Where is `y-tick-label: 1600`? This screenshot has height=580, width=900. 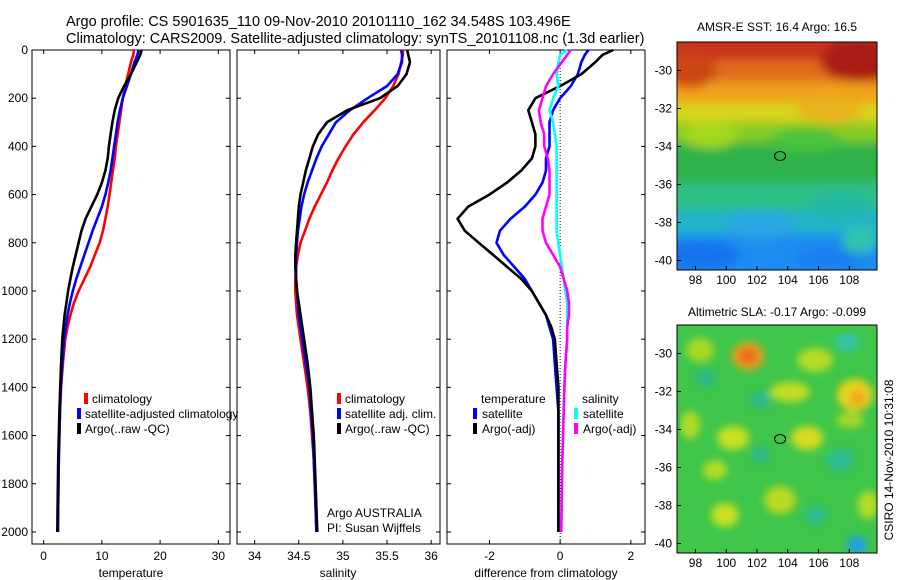 y-tick-label: 1600 is located at coordinates (14, 436).